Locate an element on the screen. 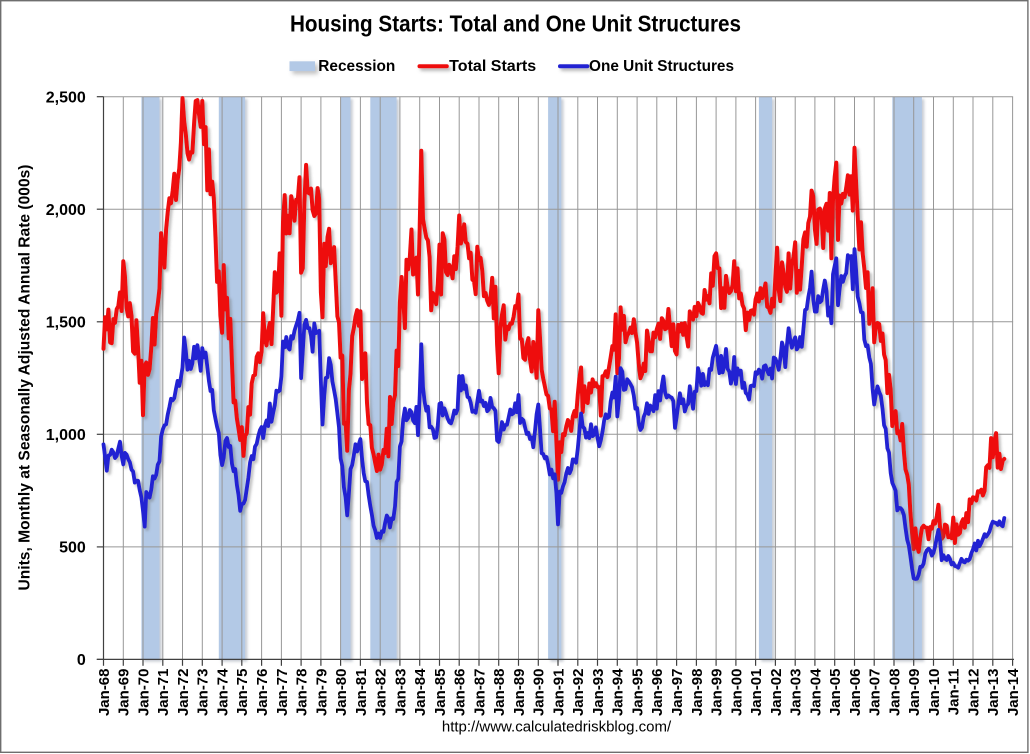  svg-text: Jan-76 is located at coordinates (262, 693).